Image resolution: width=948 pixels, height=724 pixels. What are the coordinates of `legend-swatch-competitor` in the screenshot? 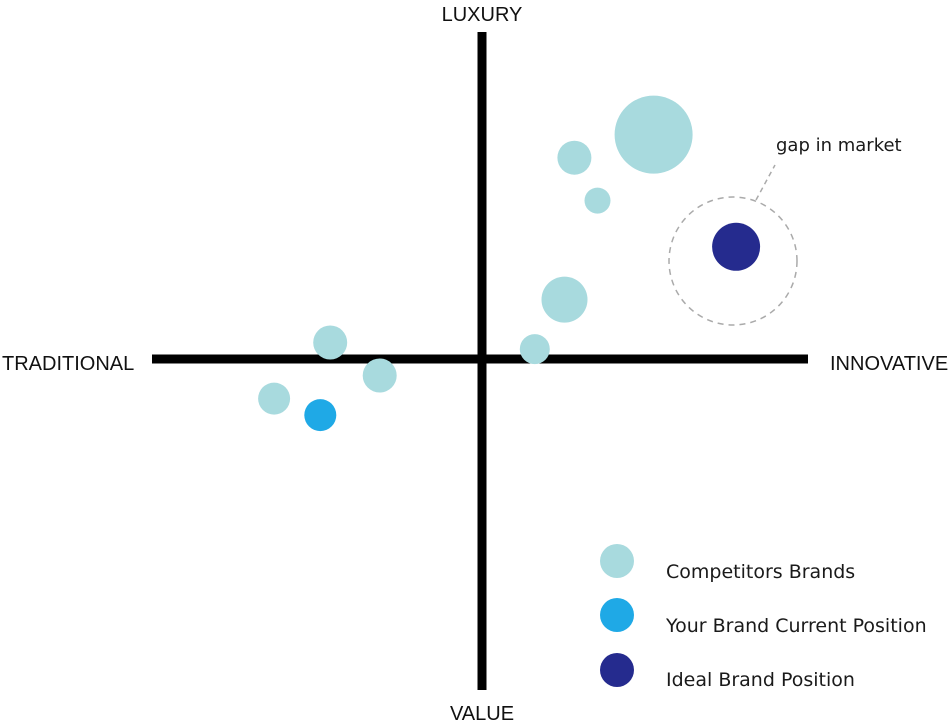 It's located at (617, 561).